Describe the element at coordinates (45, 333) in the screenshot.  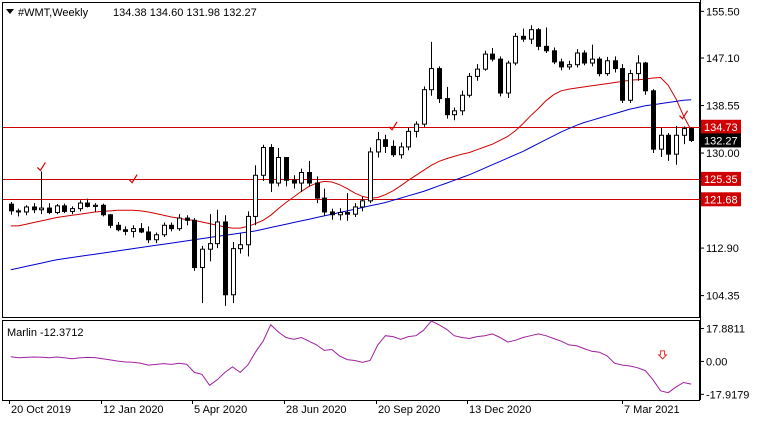
I see `indicator-label: Marlin -12.3712` at that location.